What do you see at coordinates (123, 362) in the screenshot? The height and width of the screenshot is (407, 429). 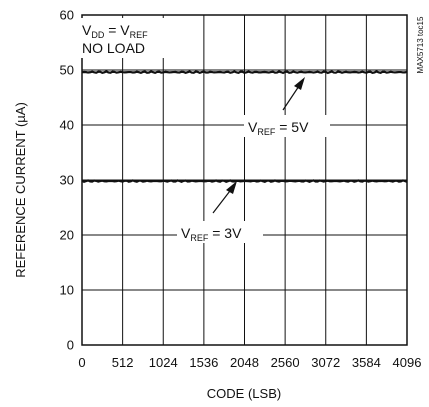 I see `x-tick-label: 512` at bounding box center [123, 362].